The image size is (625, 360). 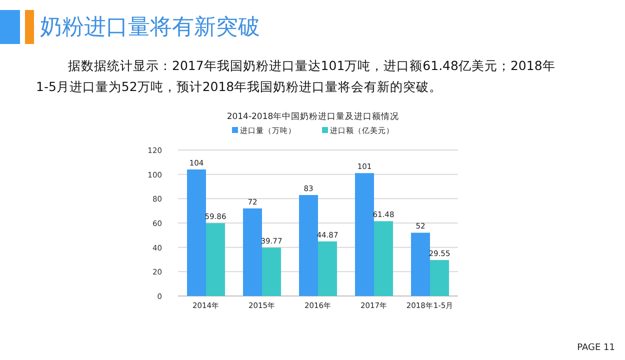 What do you see at coordinates (313, 116) in the screenshot?
I see `chart-title: 2014-2018年中国奶粉进口量及进口额情况` at bounding box center [313, 116].